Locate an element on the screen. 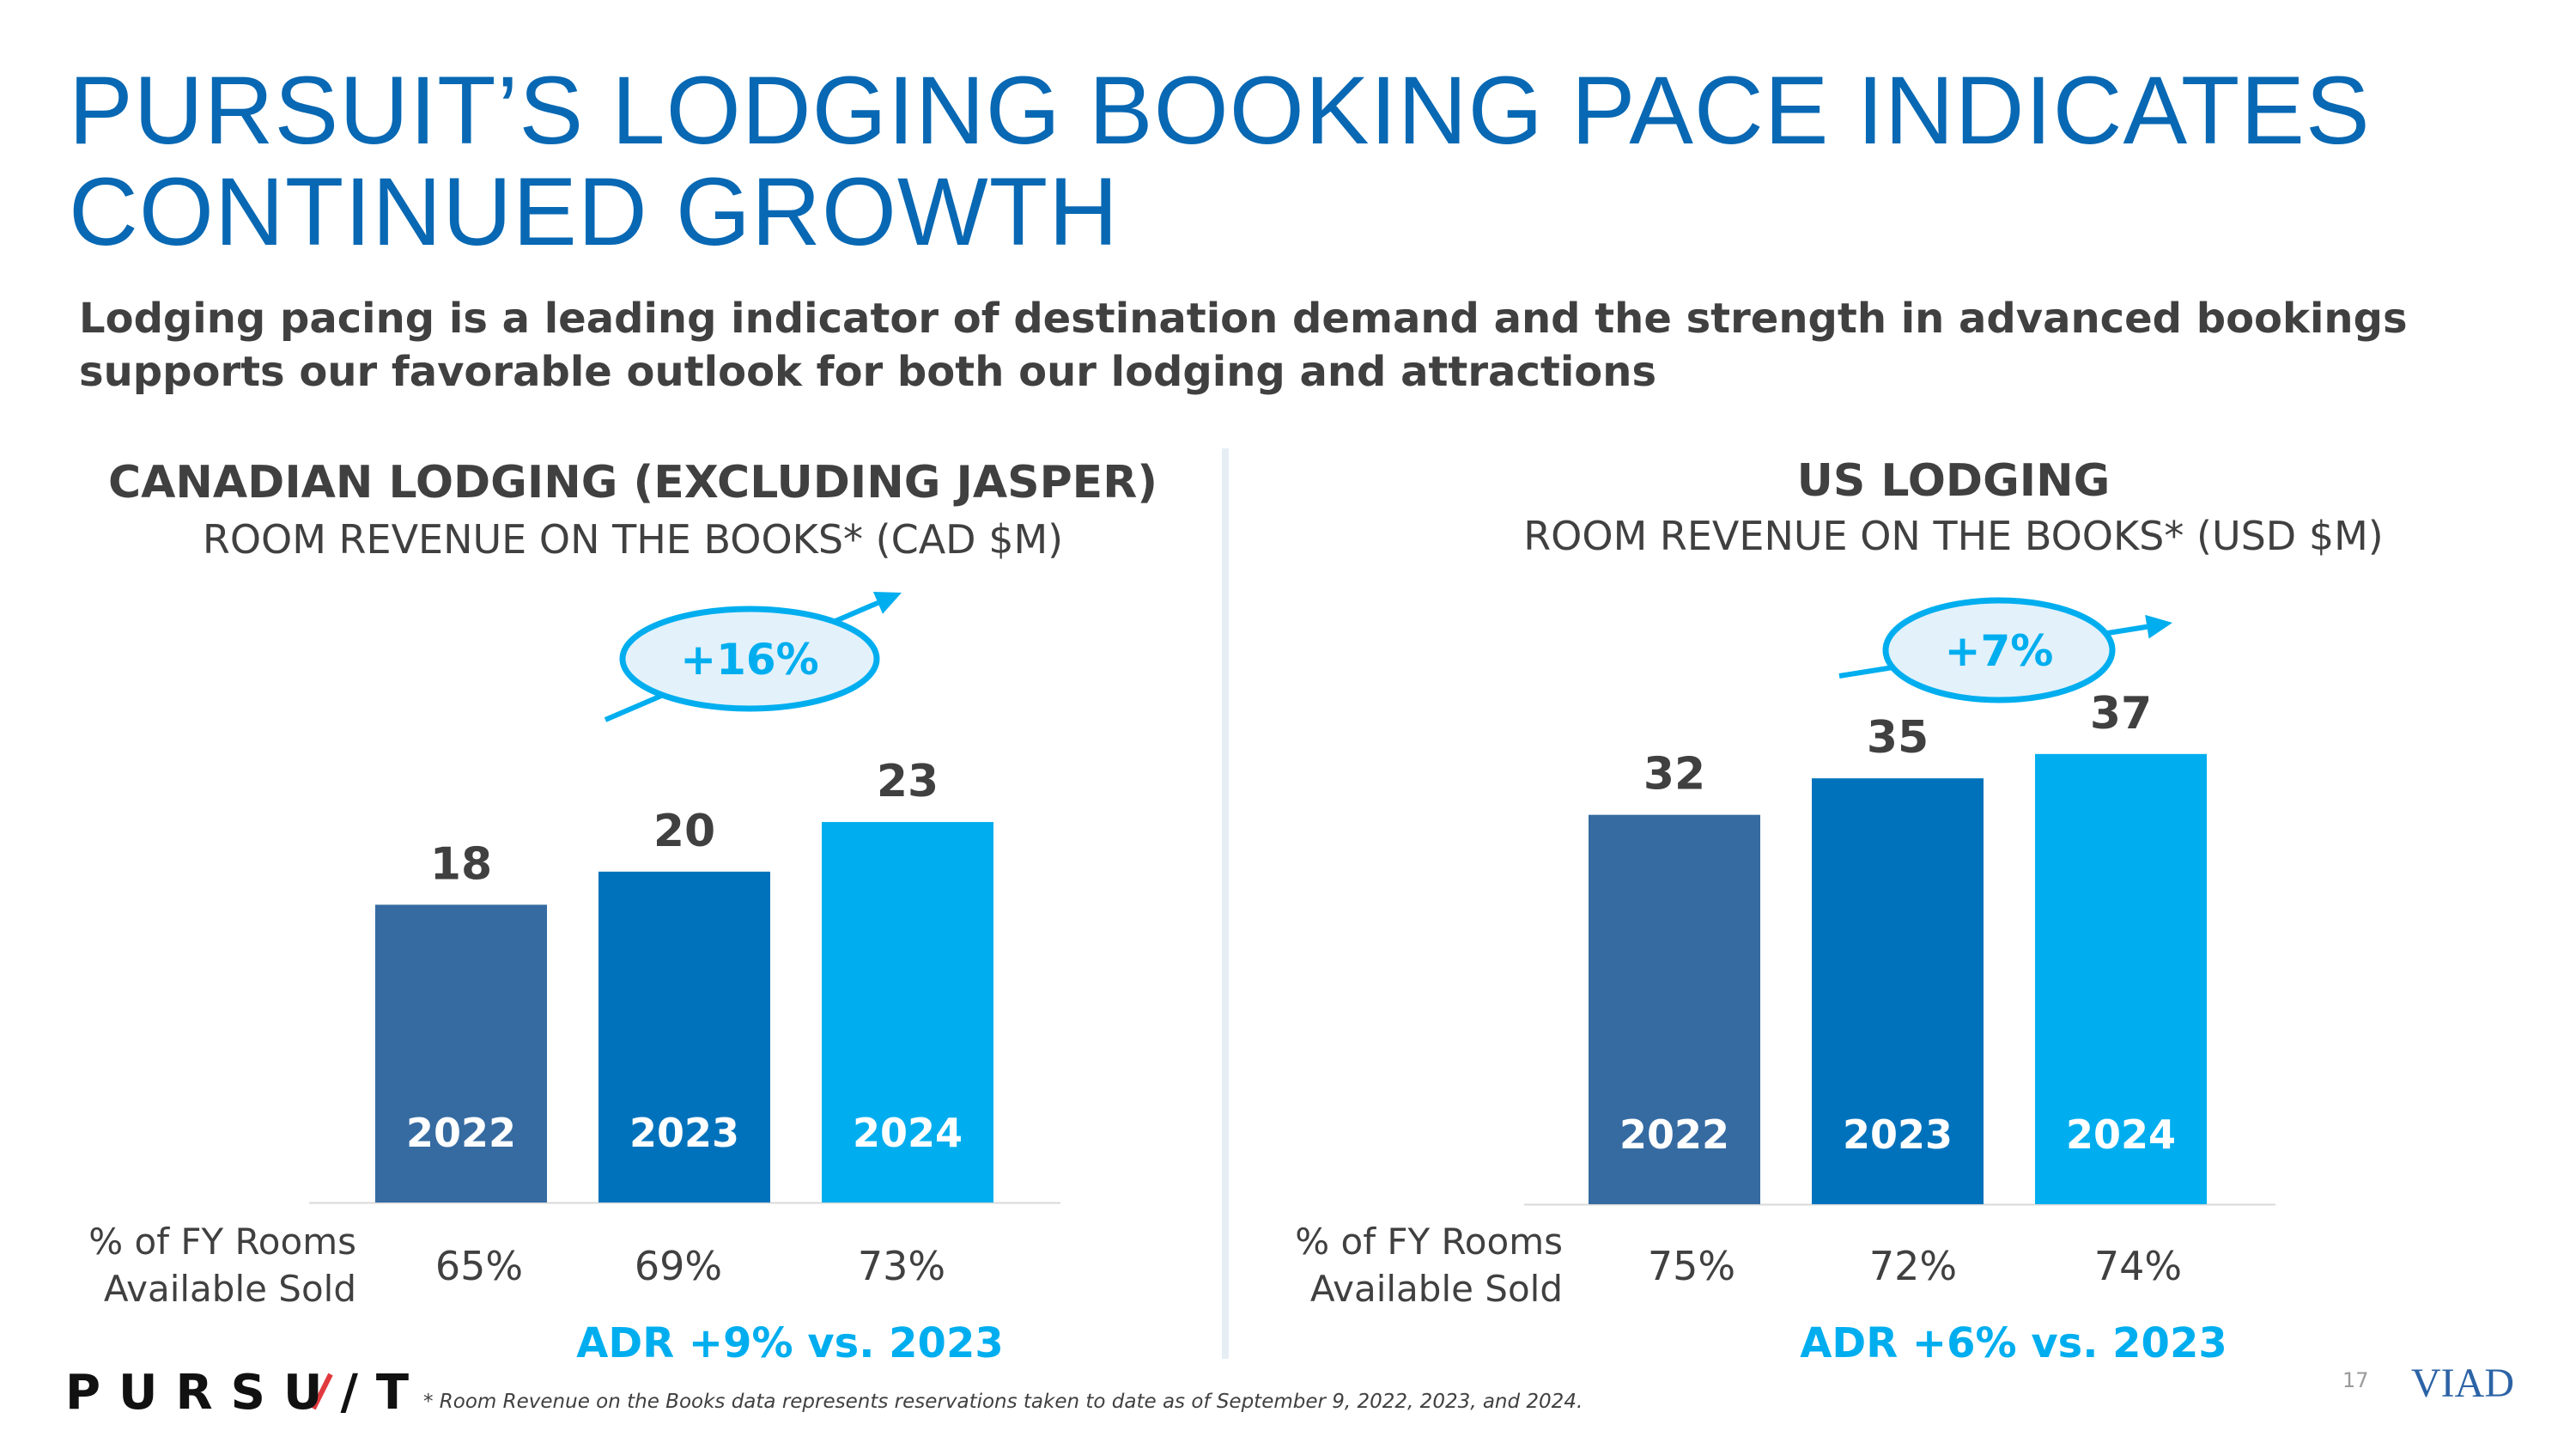  us-row-label-line1: % of FY Rooms is located at coordinates (1429, 1242).